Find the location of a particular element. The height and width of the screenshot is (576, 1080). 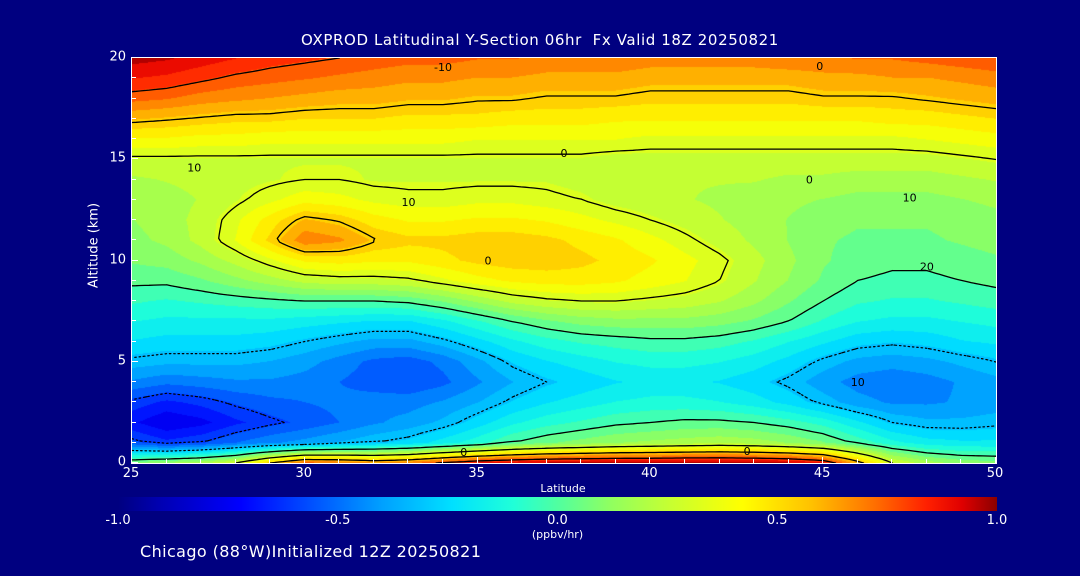

x-axis-tick-label: 40 is located at coordinates (649, 473).